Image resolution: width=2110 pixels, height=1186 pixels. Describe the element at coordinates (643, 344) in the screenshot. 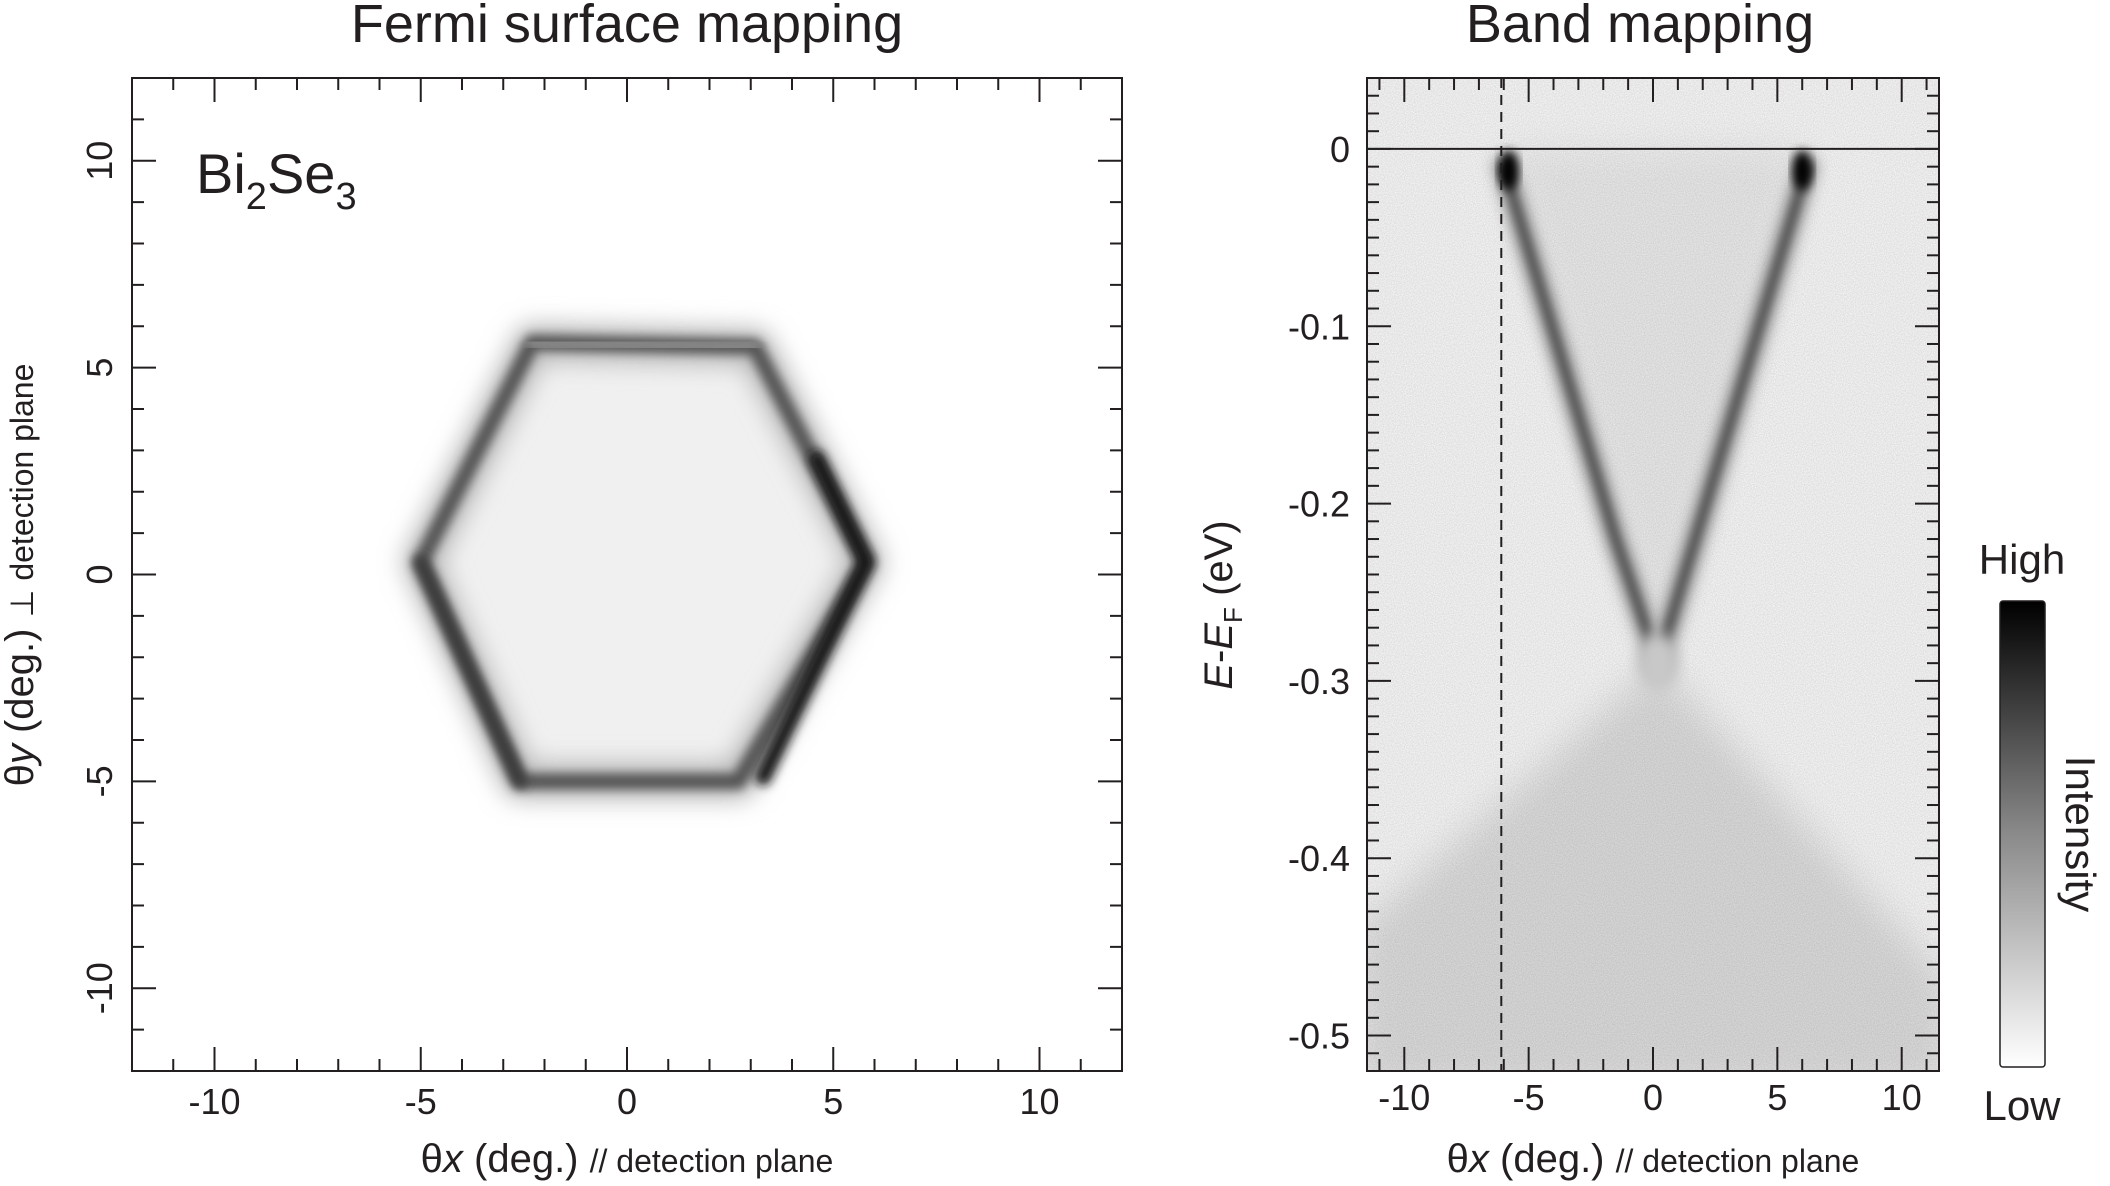

I see `fermi-ring-top` at that location.